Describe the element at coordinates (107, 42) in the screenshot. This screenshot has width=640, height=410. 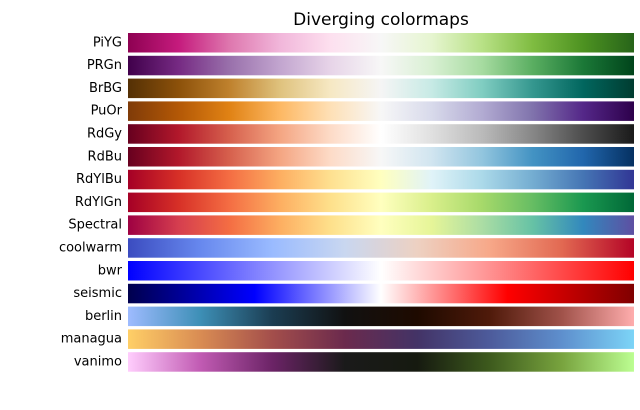
I see `colormap-label: PiYG` at that location.